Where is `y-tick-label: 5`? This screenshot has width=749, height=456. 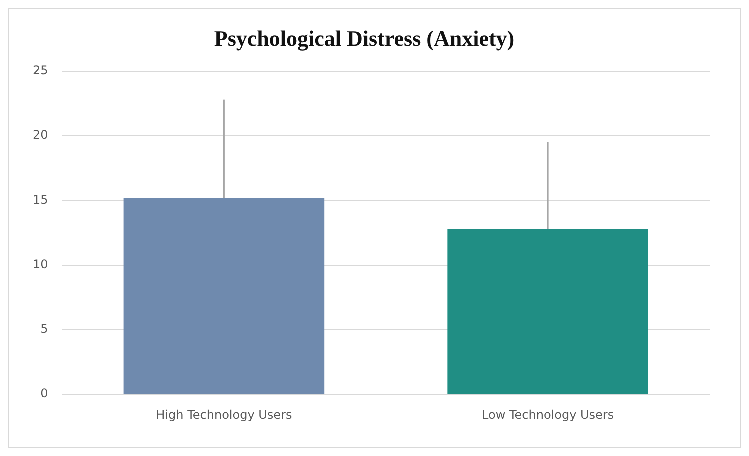 y-tick-label: 5 is located at coordinates (44, 329).